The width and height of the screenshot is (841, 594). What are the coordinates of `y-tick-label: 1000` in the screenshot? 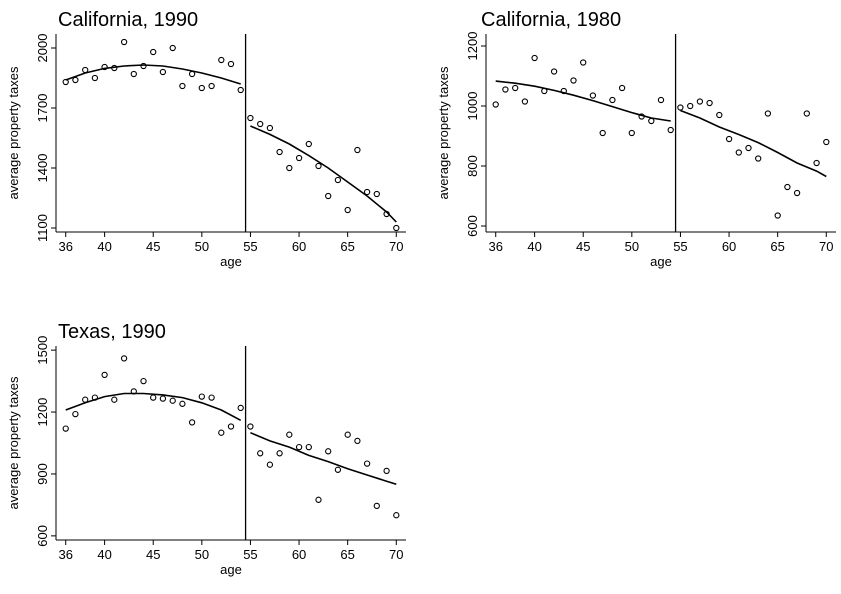 It's located at (472, 106).